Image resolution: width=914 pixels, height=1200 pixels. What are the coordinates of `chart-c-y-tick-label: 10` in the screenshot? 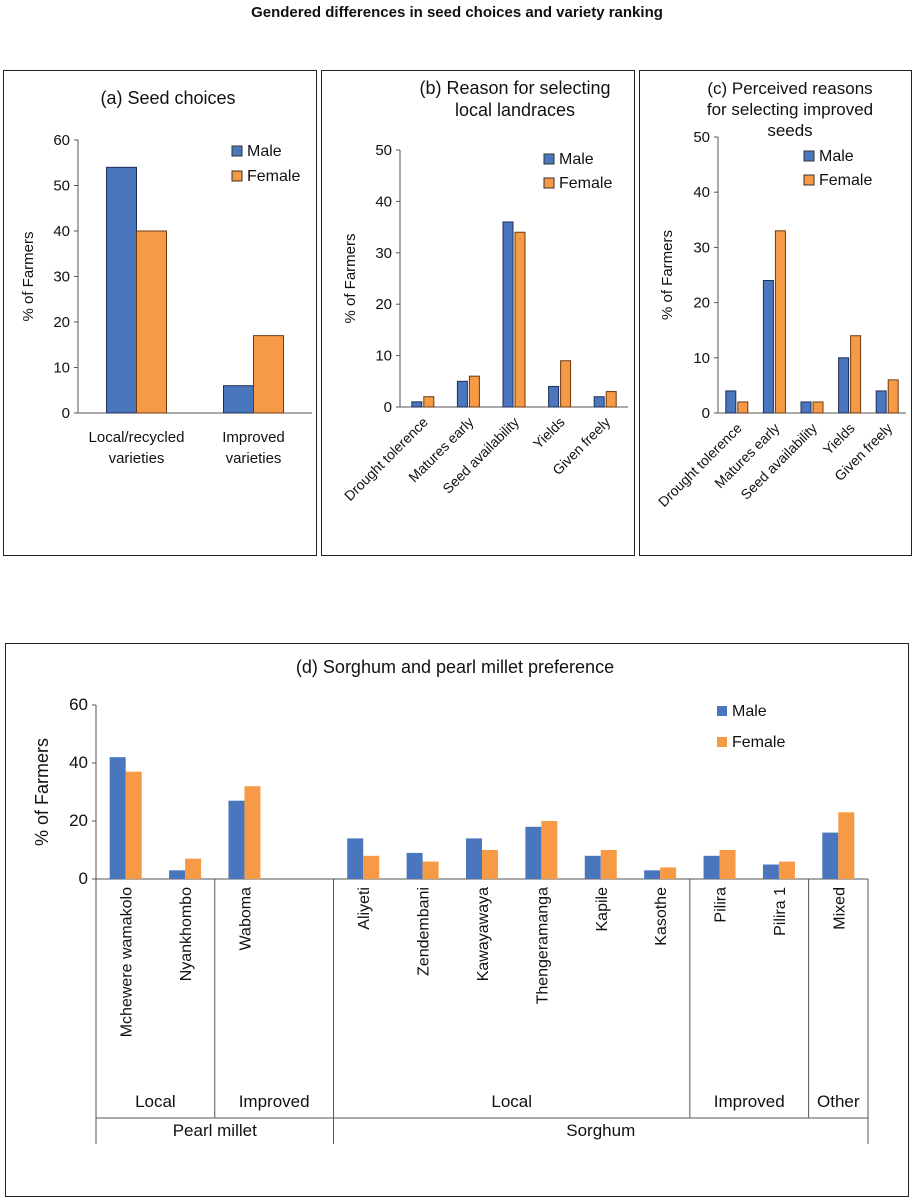 It's located at (701, 358).